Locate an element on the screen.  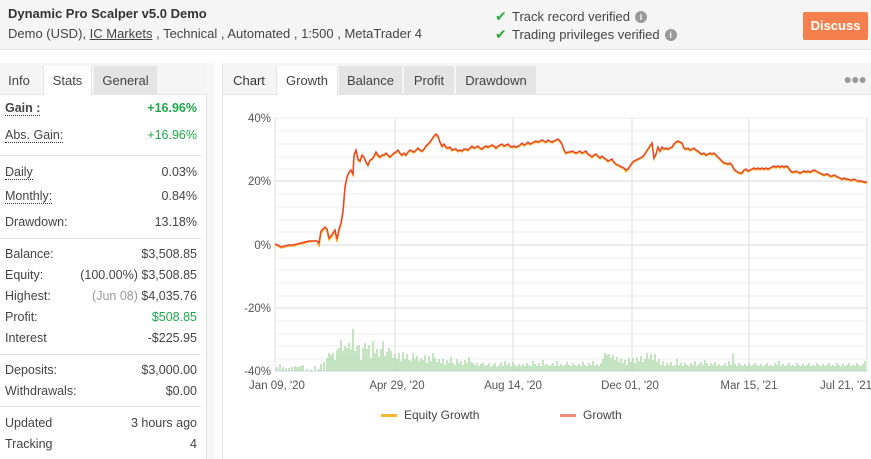
legend-equity-growth: Equity Growth is located at coordinates (430, 415).